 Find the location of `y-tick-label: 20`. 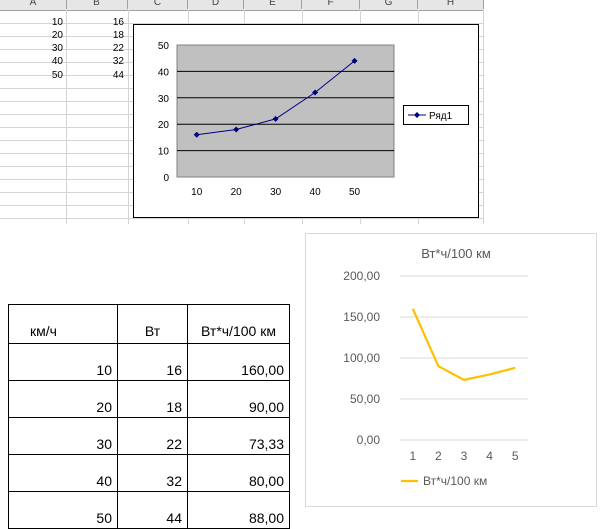

y-tick-label: 20 is located at coordinates (164, 125).